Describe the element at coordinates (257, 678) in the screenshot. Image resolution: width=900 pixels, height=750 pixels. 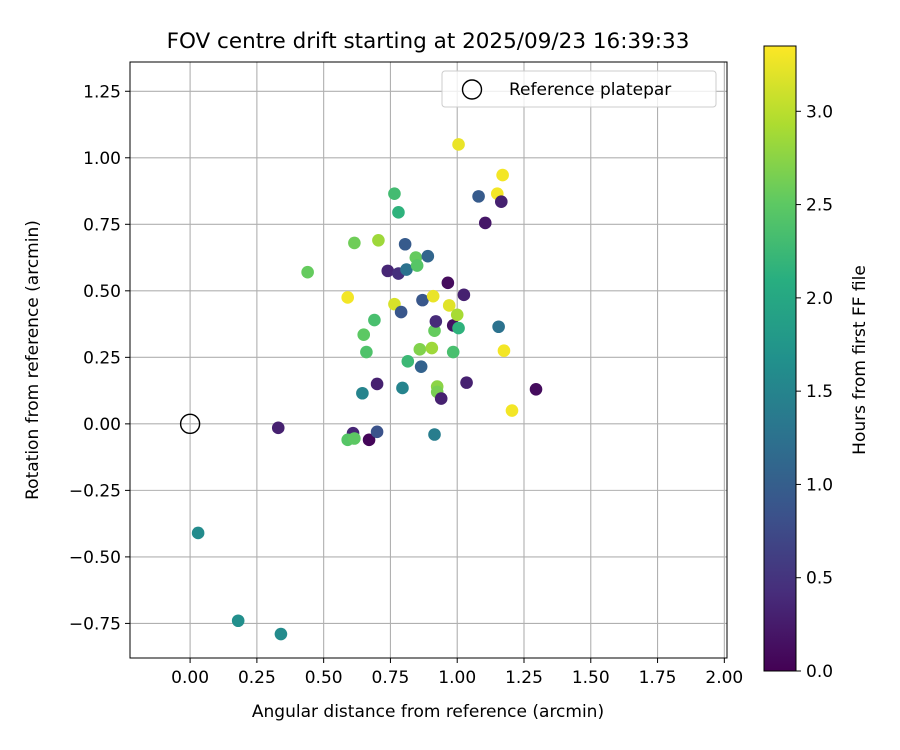
I see `x-tick-label: 0.25` at that location.